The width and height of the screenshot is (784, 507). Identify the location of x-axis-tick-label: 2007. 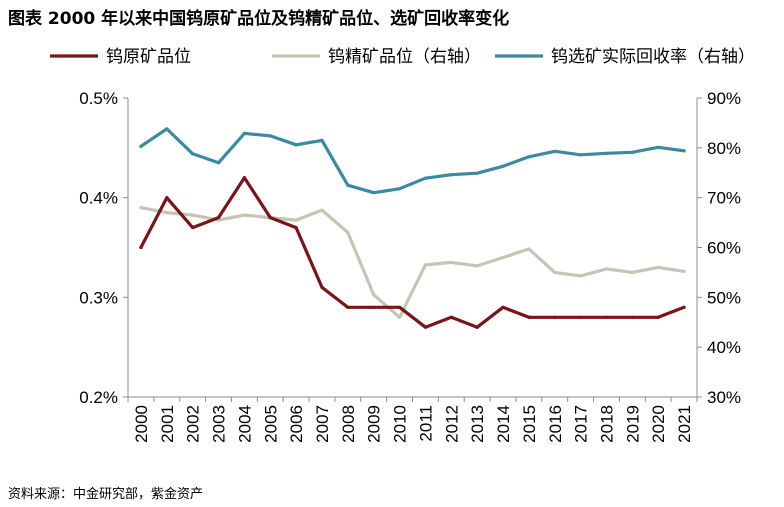
(322, 424).